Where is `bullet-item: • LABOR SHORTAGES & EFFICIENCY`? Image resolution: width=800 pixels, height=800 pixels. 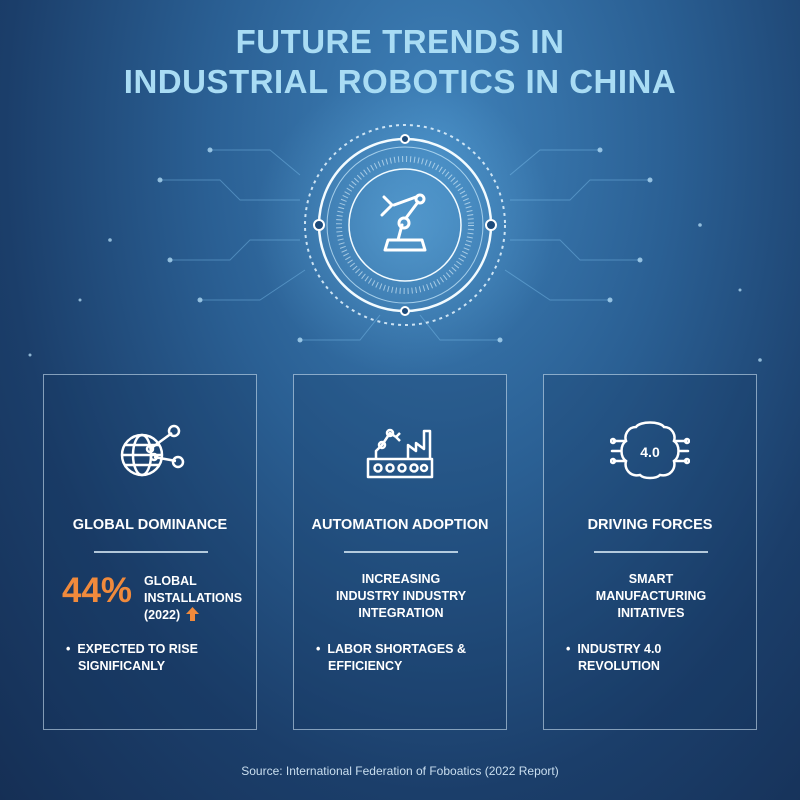 bullet-item: • LABOR SHORTAGES & EFFICIENCY is located at coordinates (391, 657).